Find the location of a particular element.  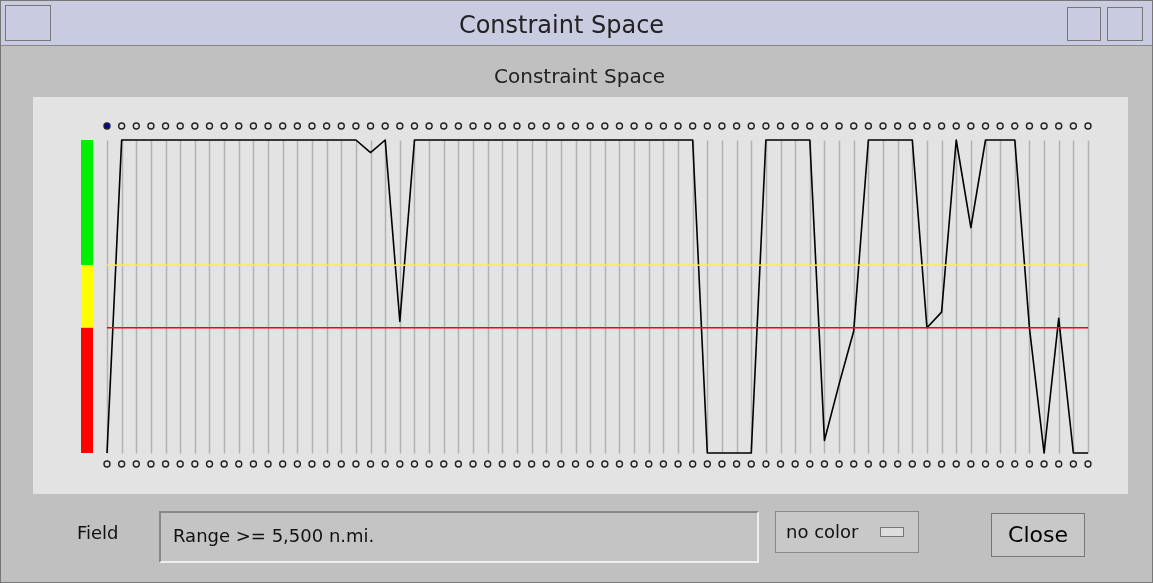

text: Range >= 5,500 n.mi. is located at coordinates (274, 535).